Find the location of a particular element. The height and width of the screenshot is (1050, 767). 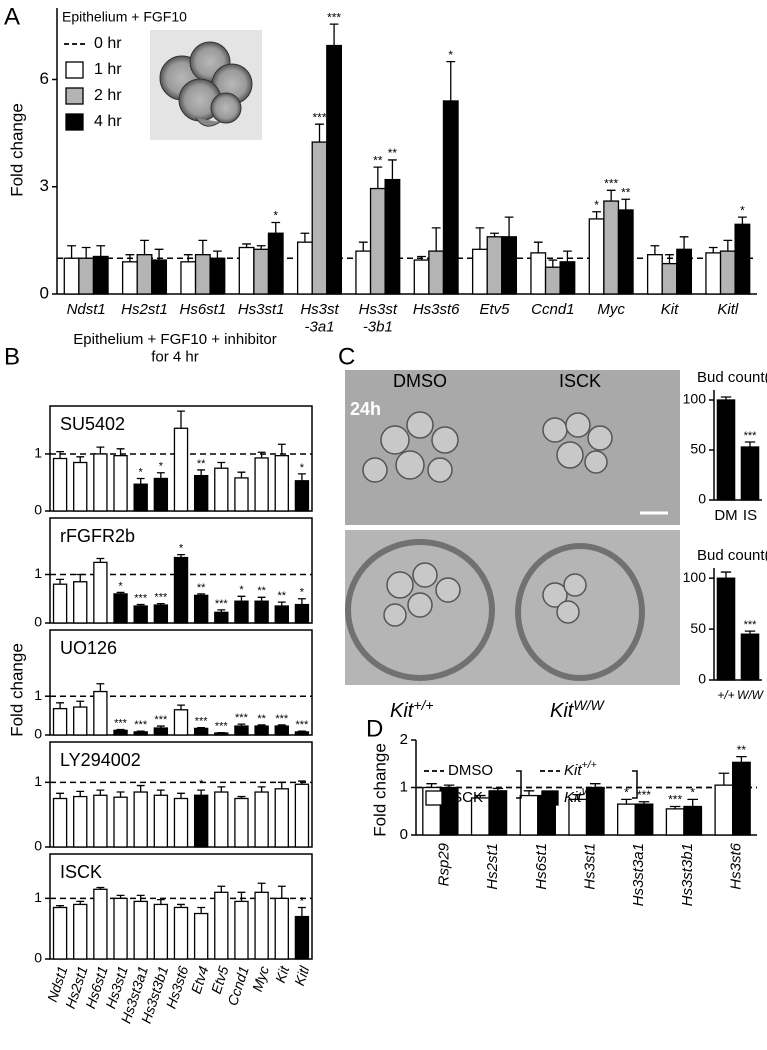

subplot-title: SU5402 is located at coordinates (92, 424).